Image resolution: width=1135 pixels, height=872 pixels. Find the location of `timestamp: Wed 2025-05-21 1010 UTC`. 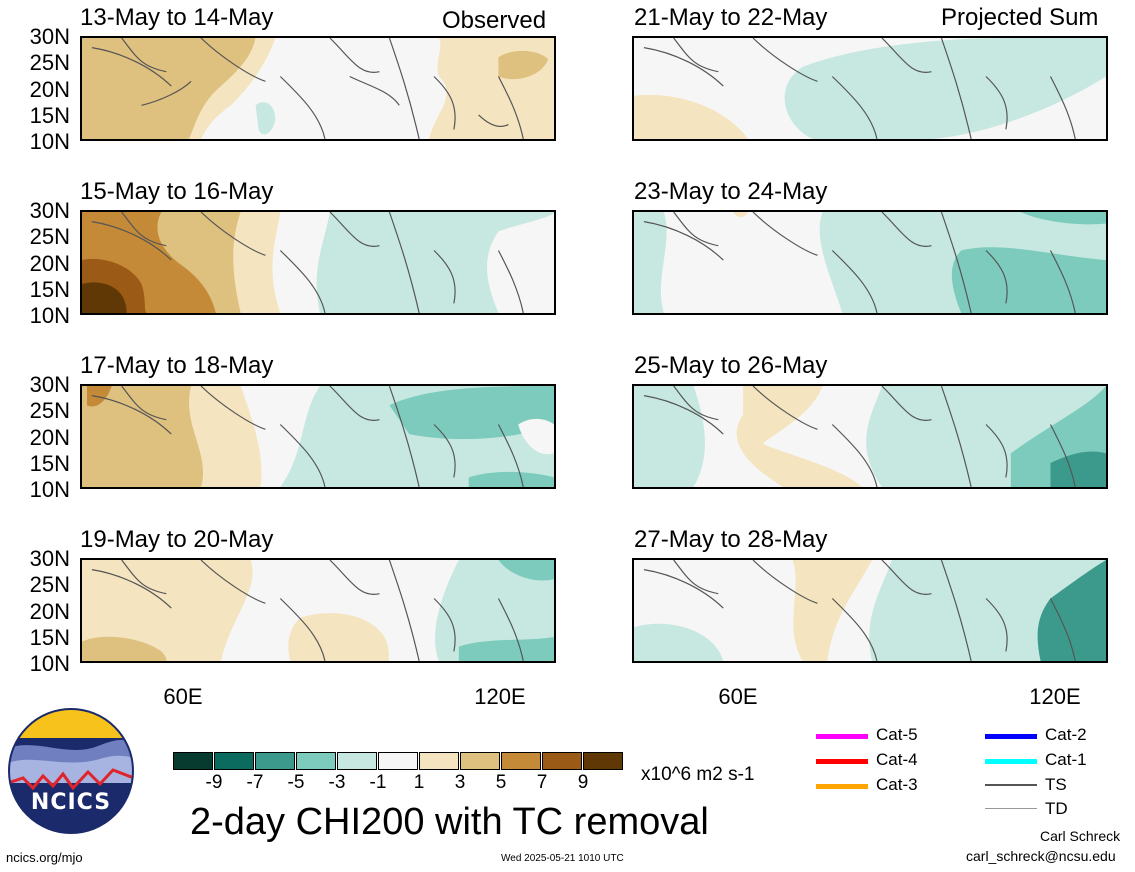

timestamp: Wed 2025-05-21 1010 UTC is located at coordinates (562, 858).